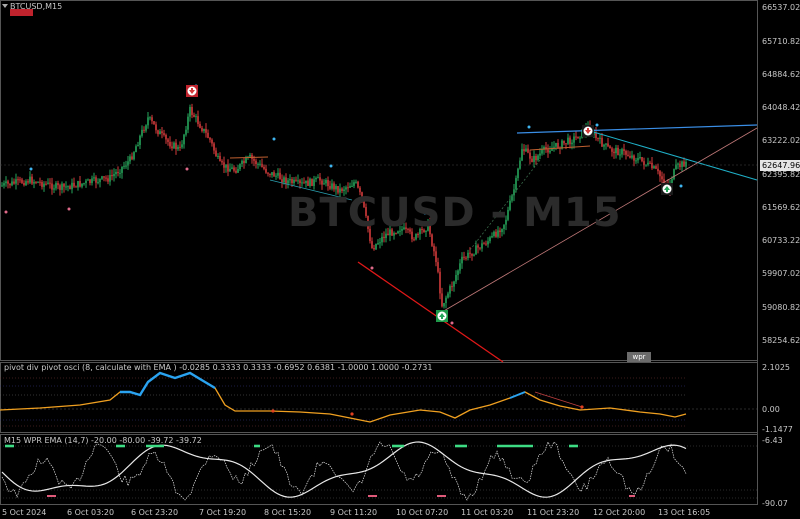 Image resolution: width=800 pixels, height=519 pixels. I want to click on osc-marker, so click(582, 407).